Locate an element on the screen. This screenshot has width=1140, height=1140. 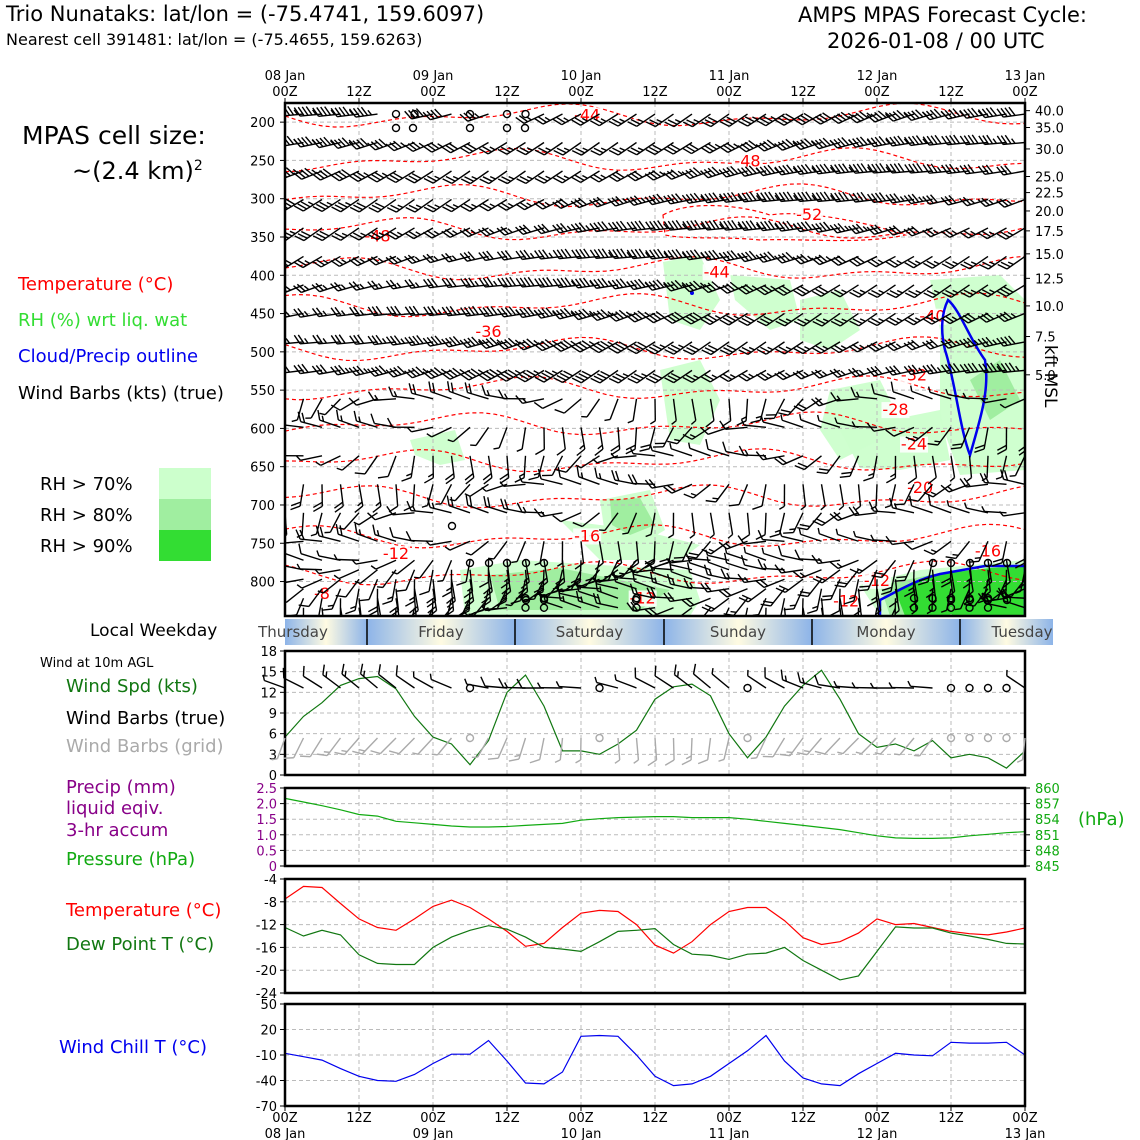
weekday-label: Local Weekday is located at coordinates (154, 631).